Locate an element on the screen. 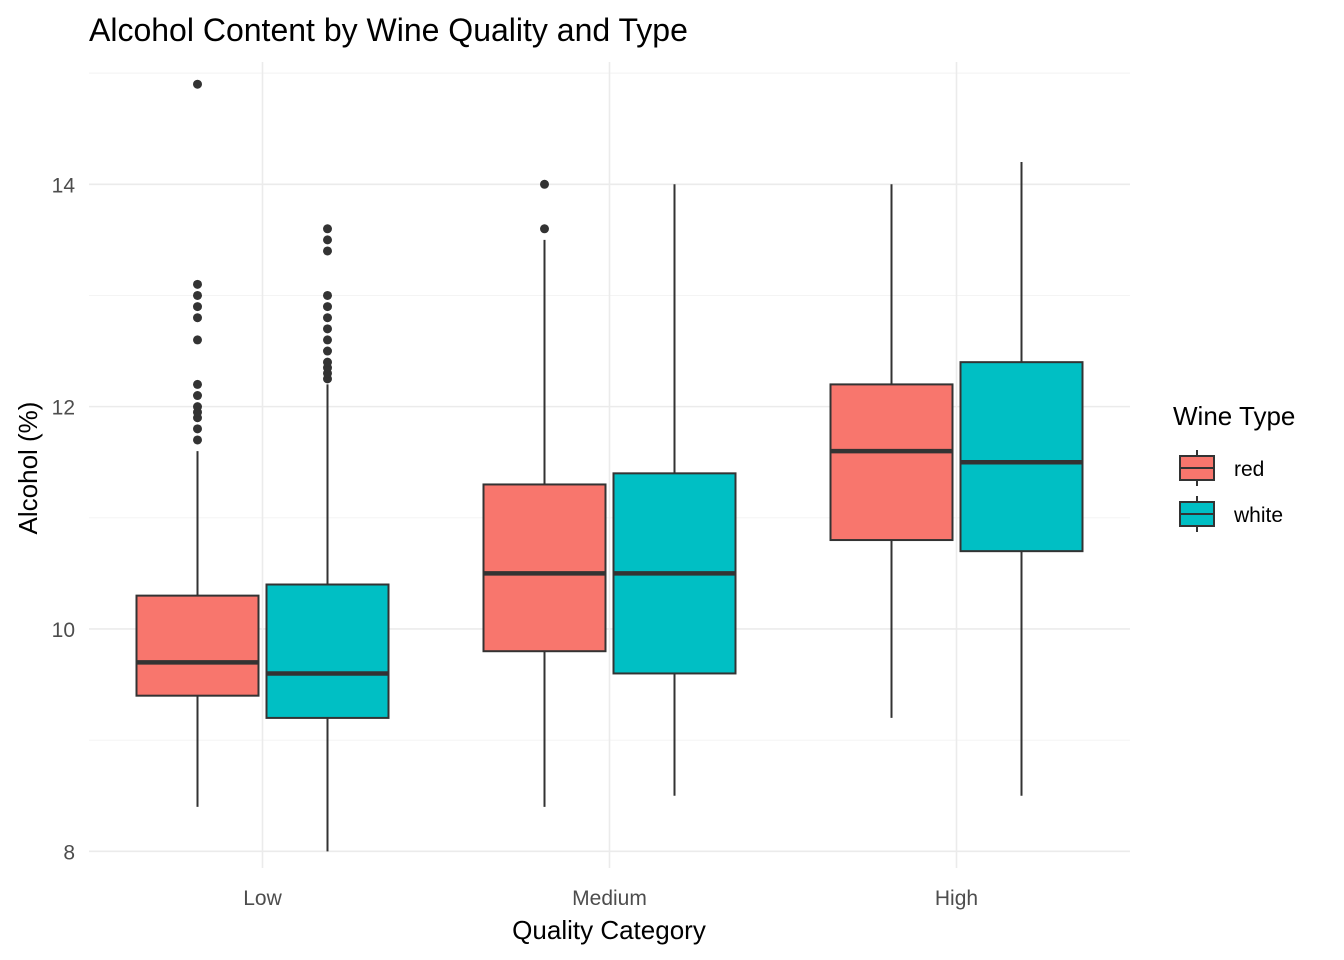 The image size is (1344, 960). y-tick-label: 8 is located at coordinates (69, 852).